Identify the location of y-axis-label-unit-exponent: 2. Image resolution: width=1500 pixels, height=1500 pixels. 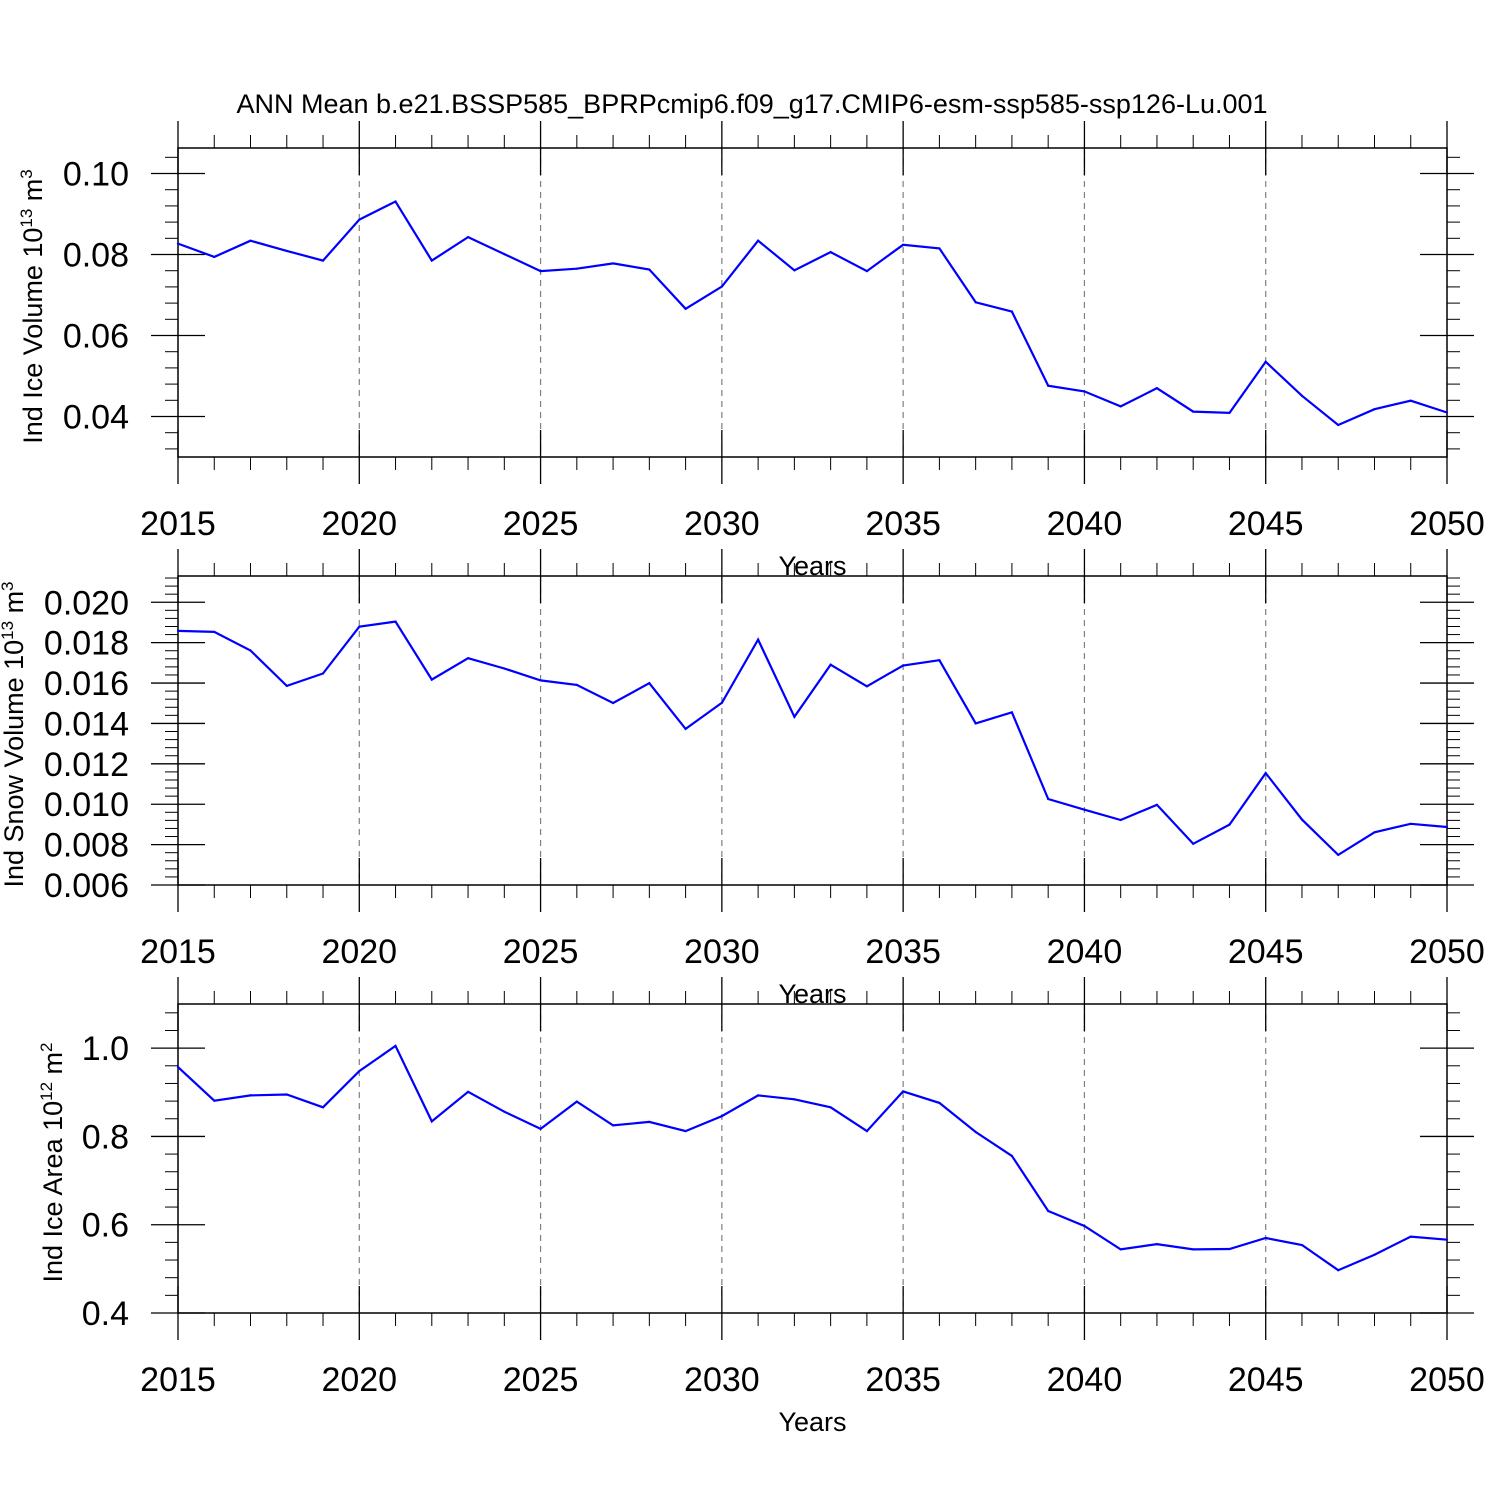
(46, 1046).